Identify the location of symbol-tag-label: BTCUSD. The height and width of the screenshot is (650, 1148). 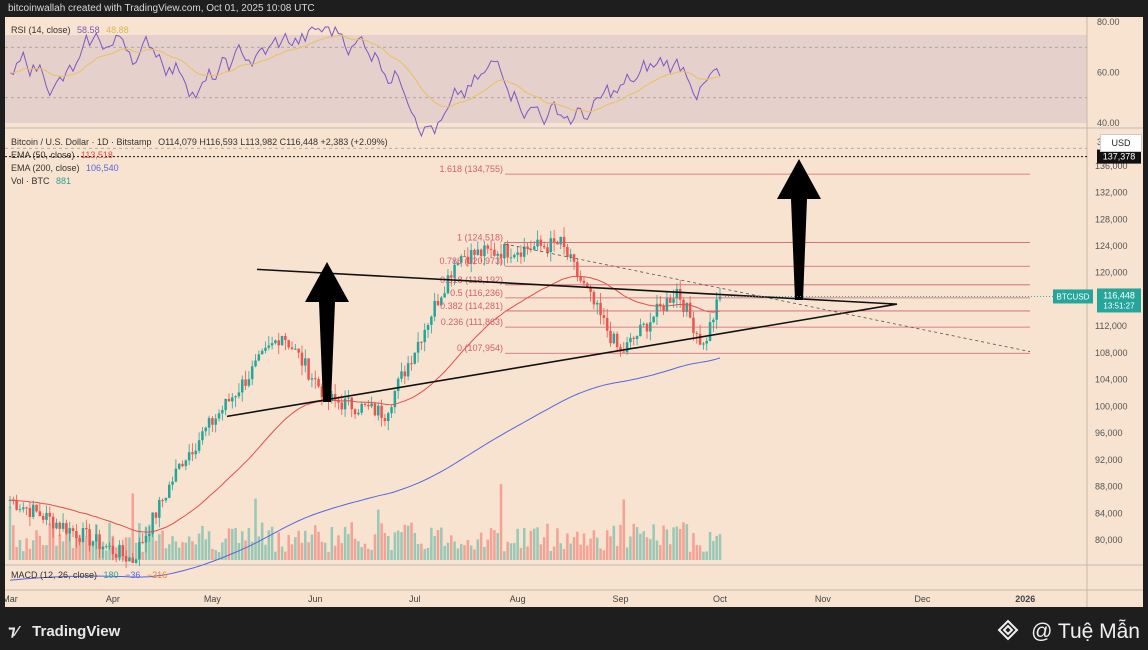
(1073, 296).